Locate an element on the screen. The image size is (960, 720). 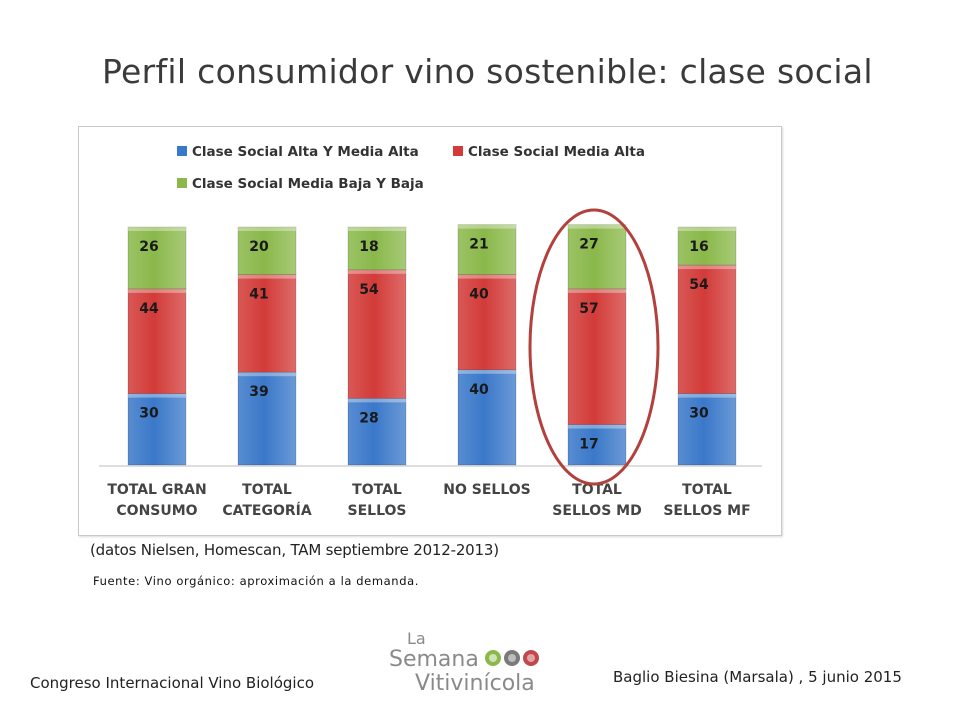
logo-line3: Vitivinícola is located at coordinates (475, 683).